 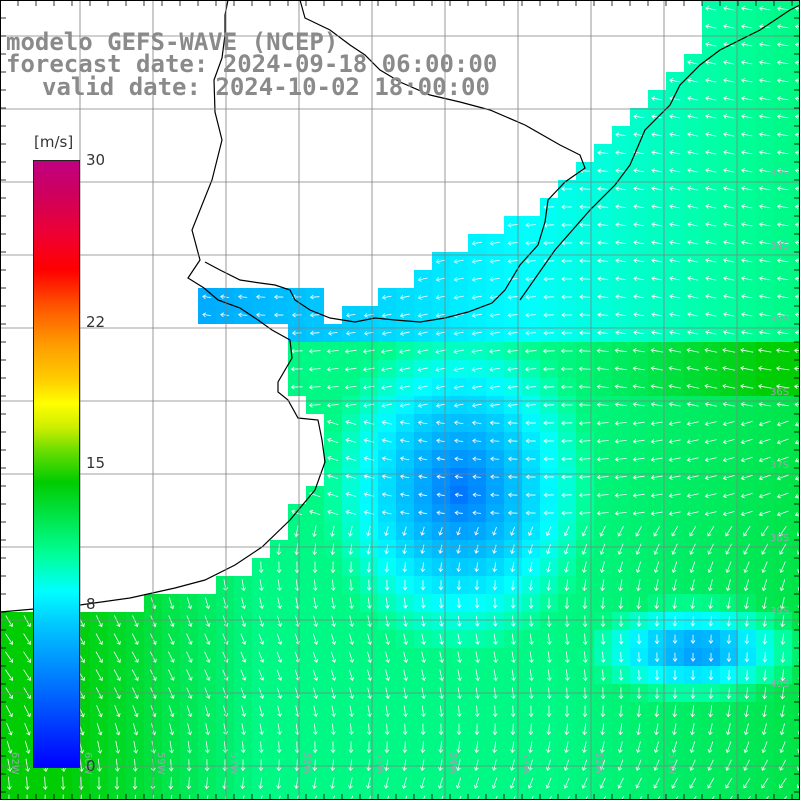 What do you see at coordinates (87, 763) in the screenshot?
I see `longitude-label: 60W` at bounding box center [87, 763].